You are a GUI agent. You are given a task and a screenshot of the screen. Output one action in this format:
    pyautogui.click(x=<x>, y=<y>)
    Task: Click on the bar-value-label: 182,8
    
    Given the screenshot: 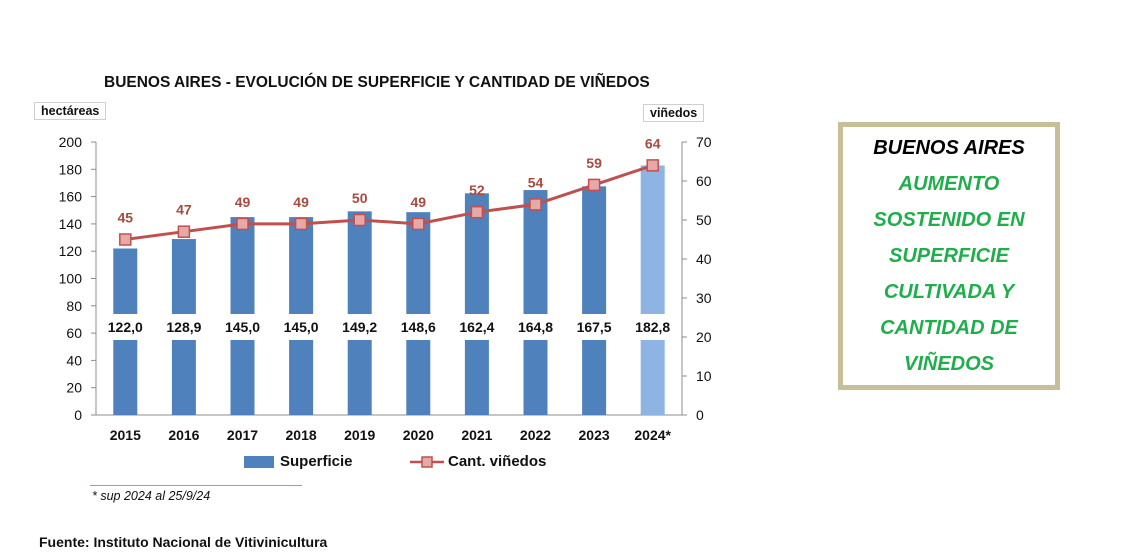 What is the action you would take?
    pyautogui.click(x=652, y=327)
    